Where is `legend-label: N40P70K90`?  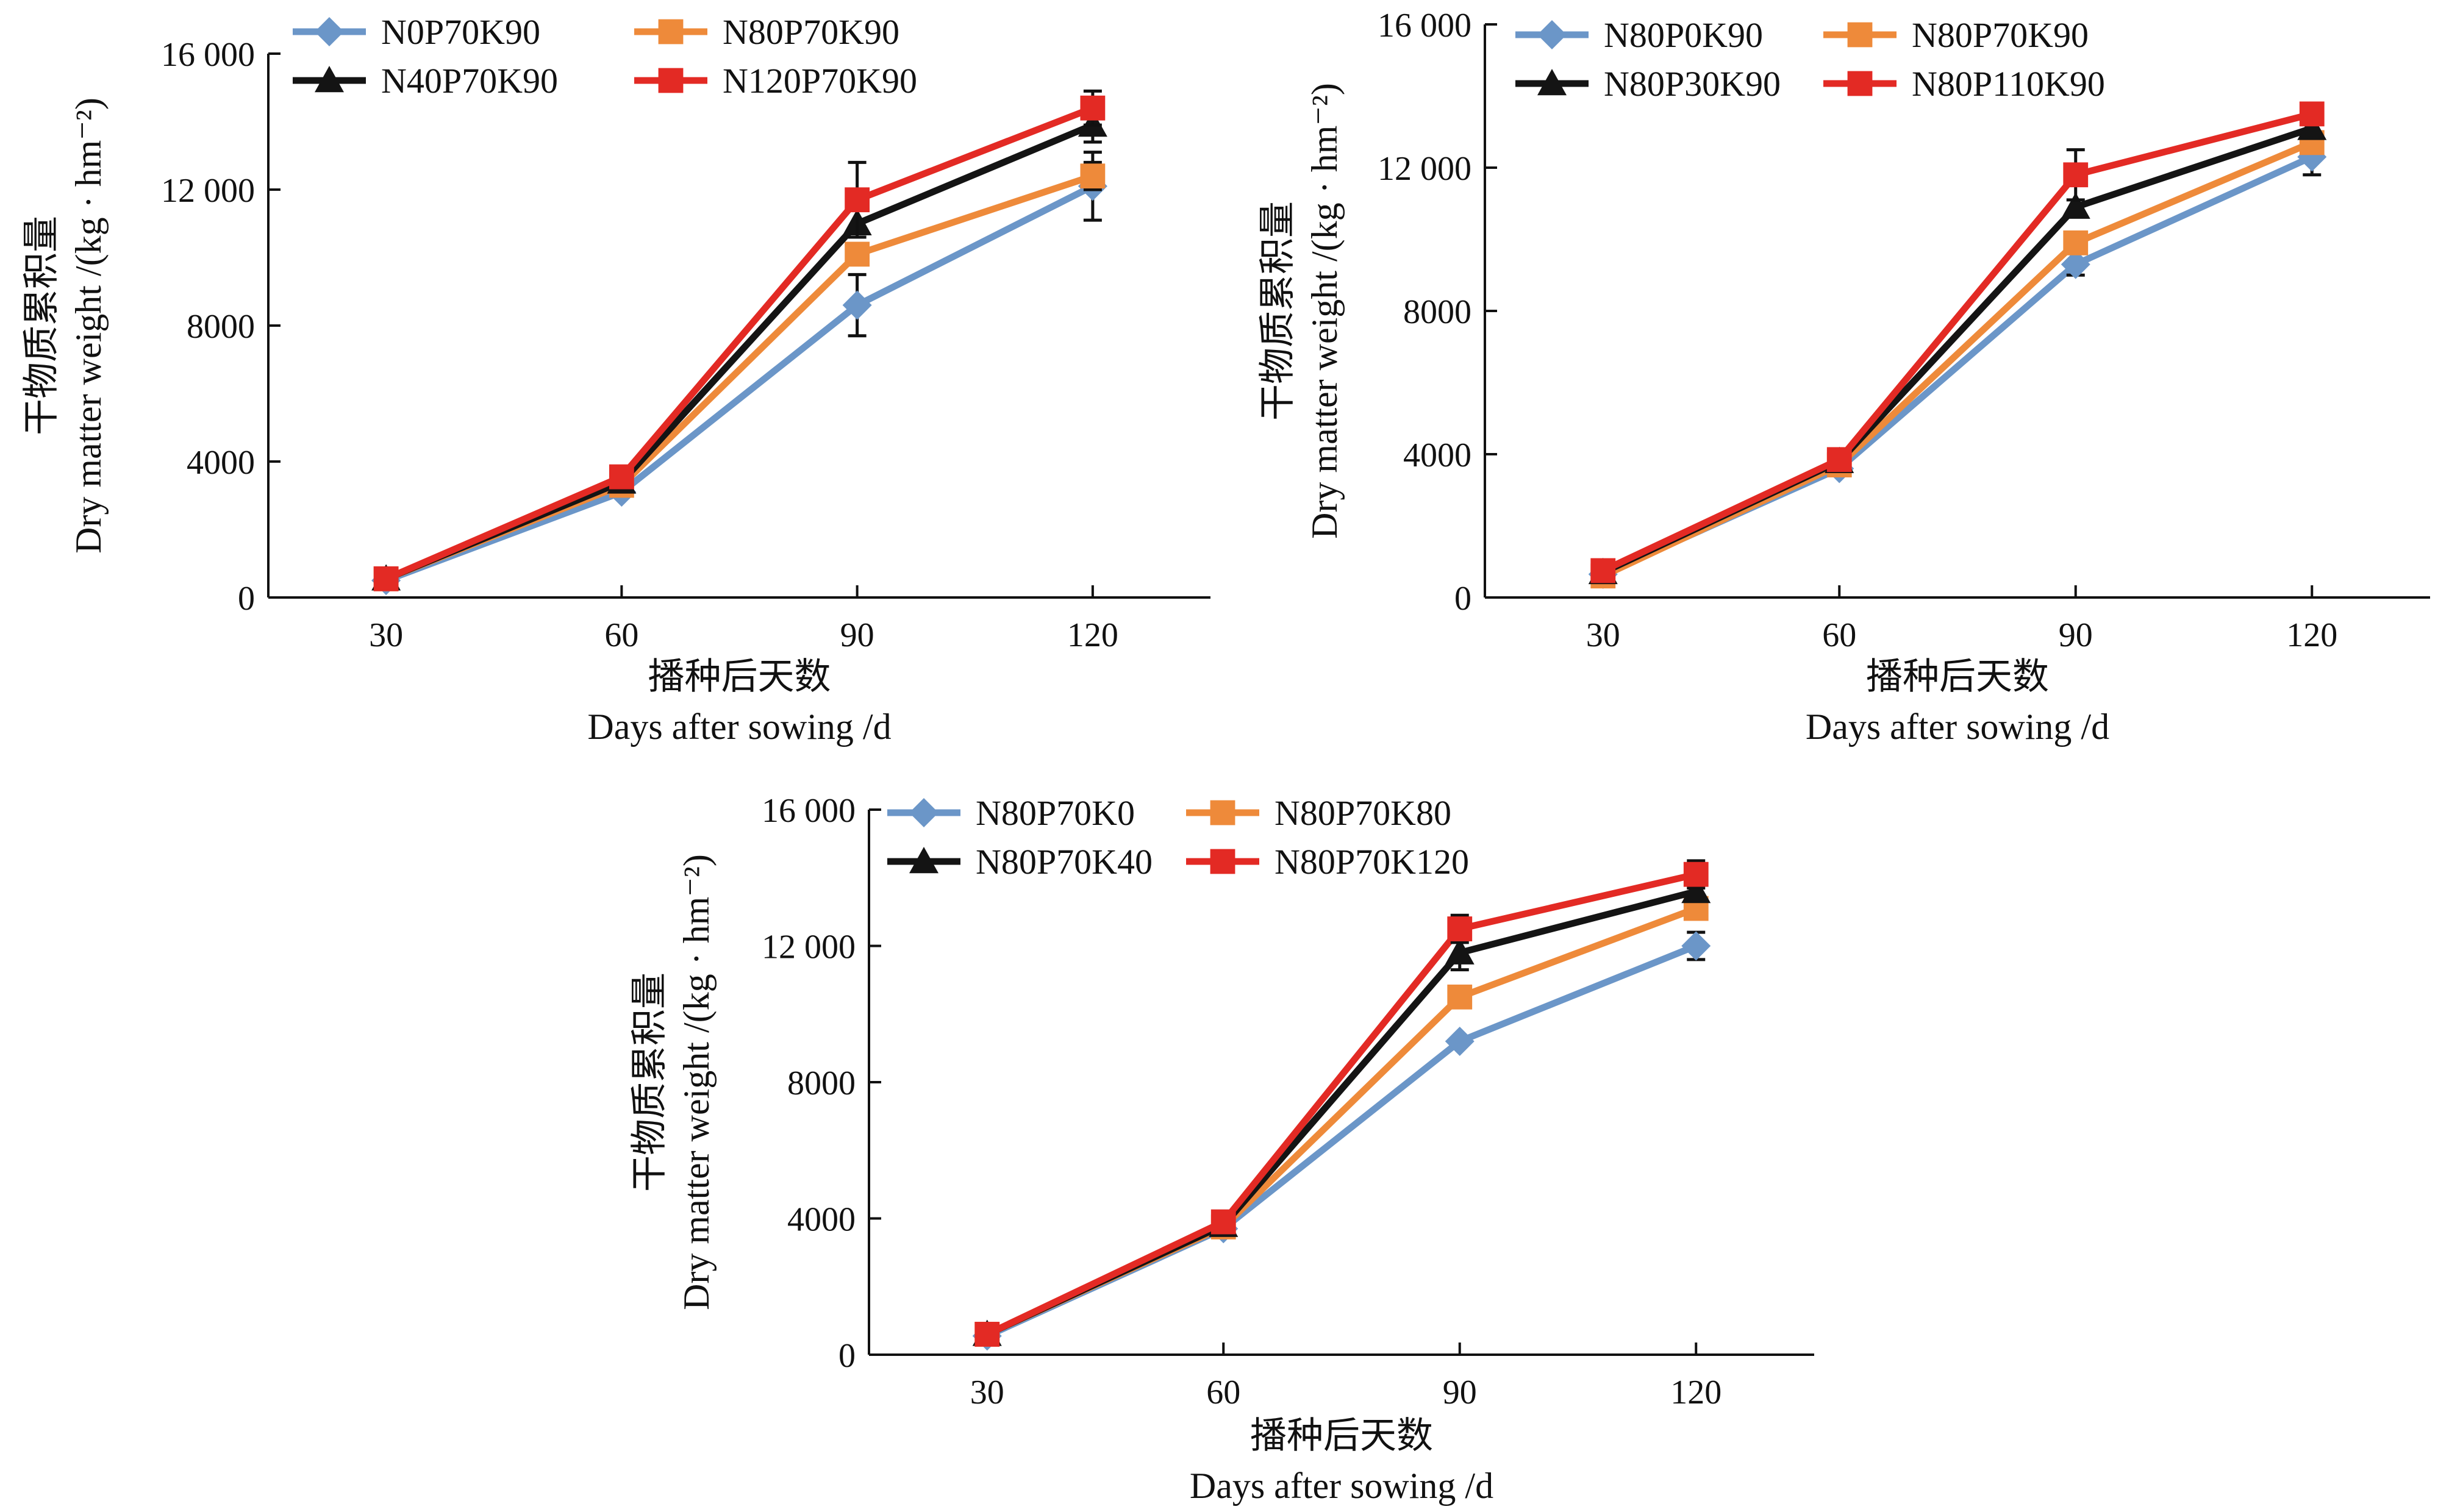 legend-label: N40P70K90 is located at coordinates (469, 81).